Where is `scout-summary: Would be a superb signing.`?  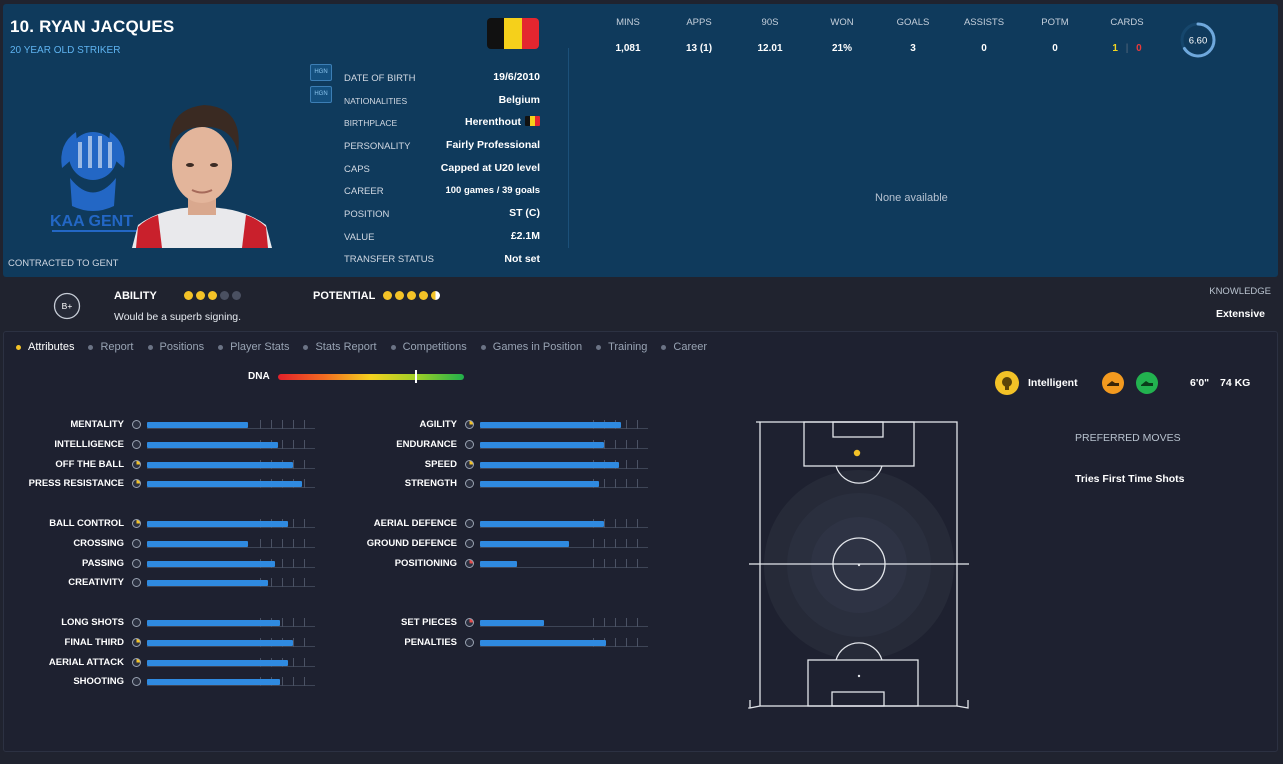
scout-summary: Would be a superb signing. is located at coordinates (178, 317).